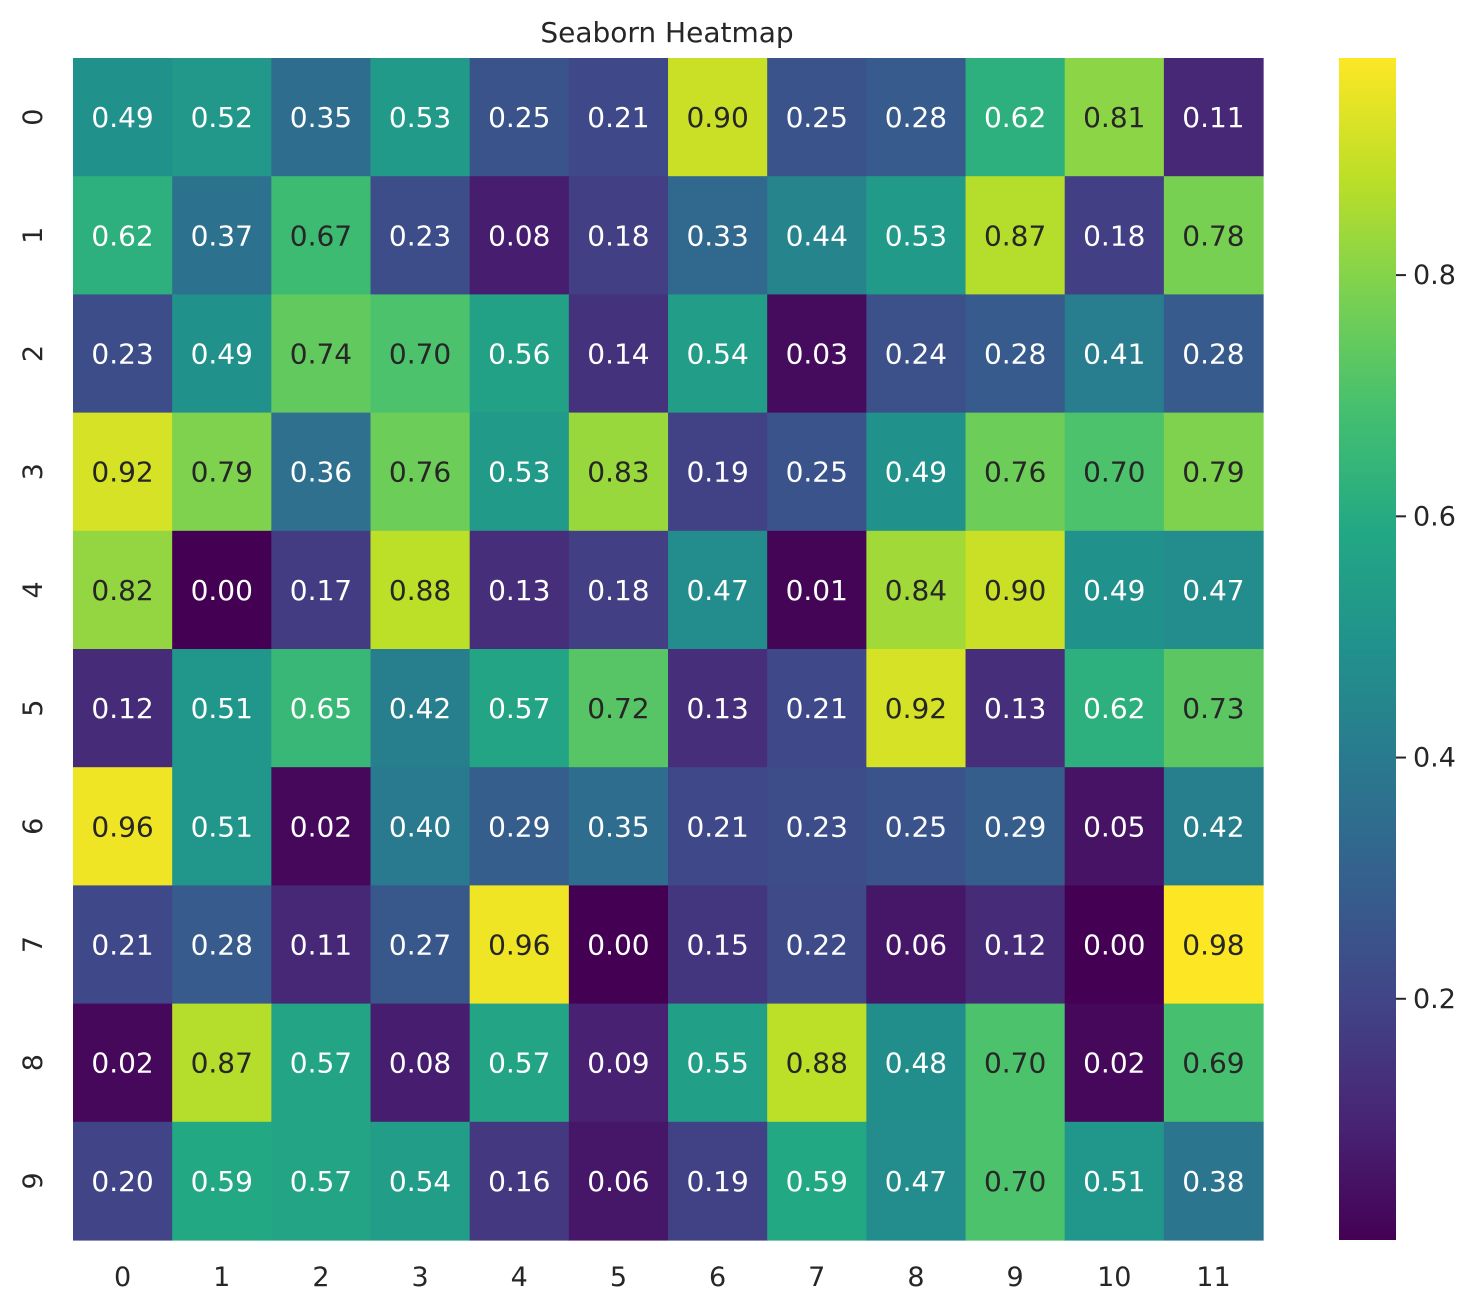 The image size is (1481, 1313). Describe the element at coordinates (1114, 708) in the screenshot. I see `cell-value-label-r5-c10: 0.62` at that location.